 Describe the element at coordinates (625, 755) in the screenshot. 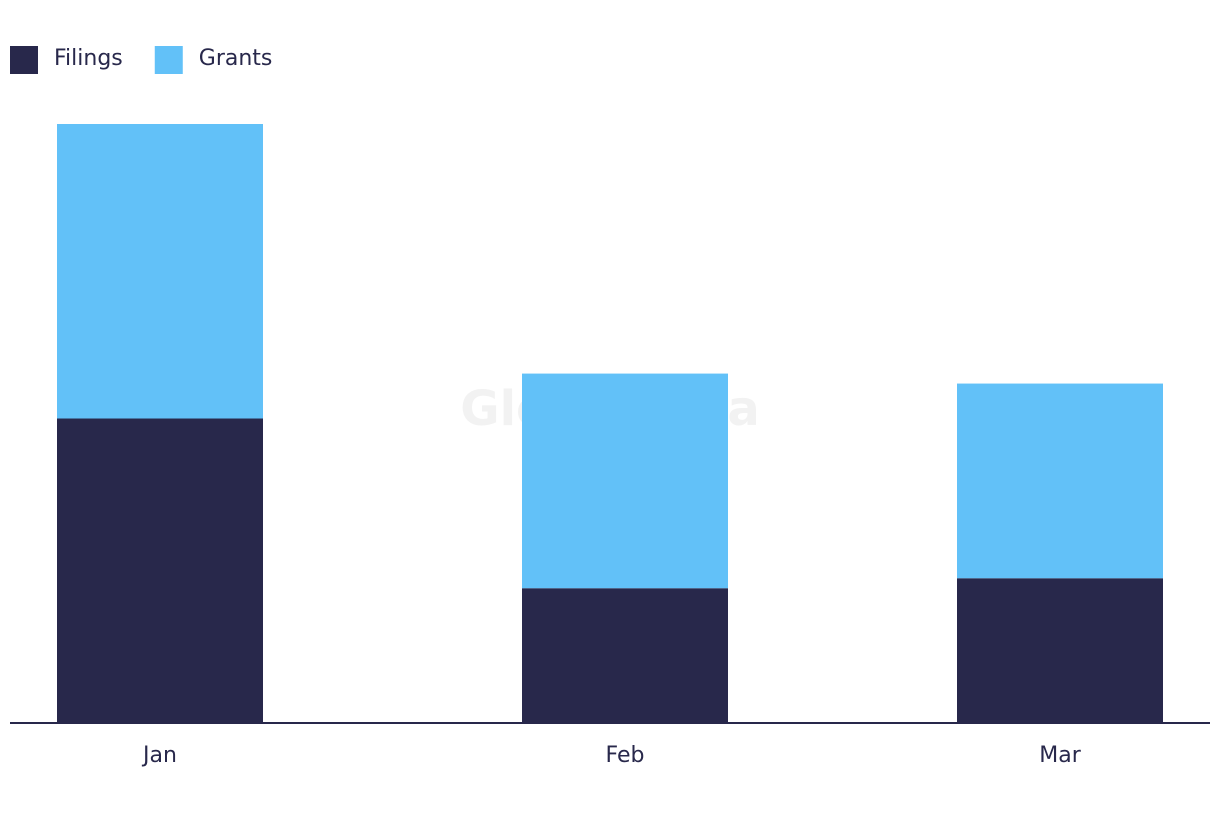

I see `x-tick-label: Feb` at that location.